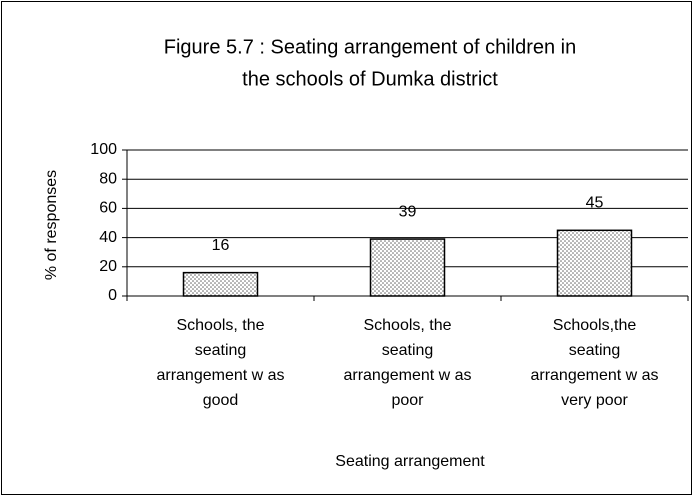 The image size is (694, 497). I want to click on x-tick-label: poor, so click(407, 400).